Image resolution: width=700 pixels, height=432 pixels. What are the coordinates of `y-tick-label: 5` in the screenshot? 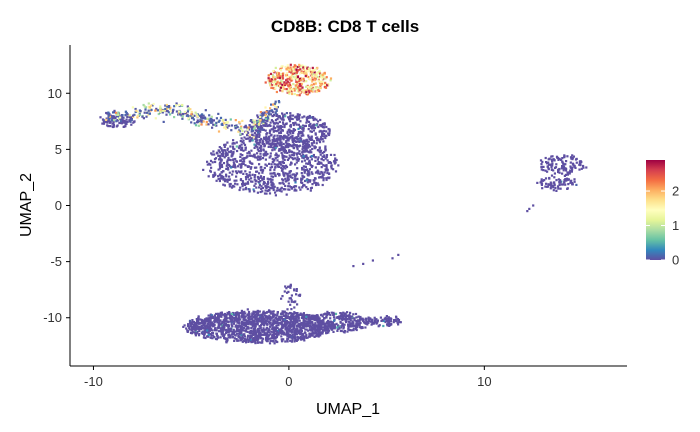 It's located at (58, 149).